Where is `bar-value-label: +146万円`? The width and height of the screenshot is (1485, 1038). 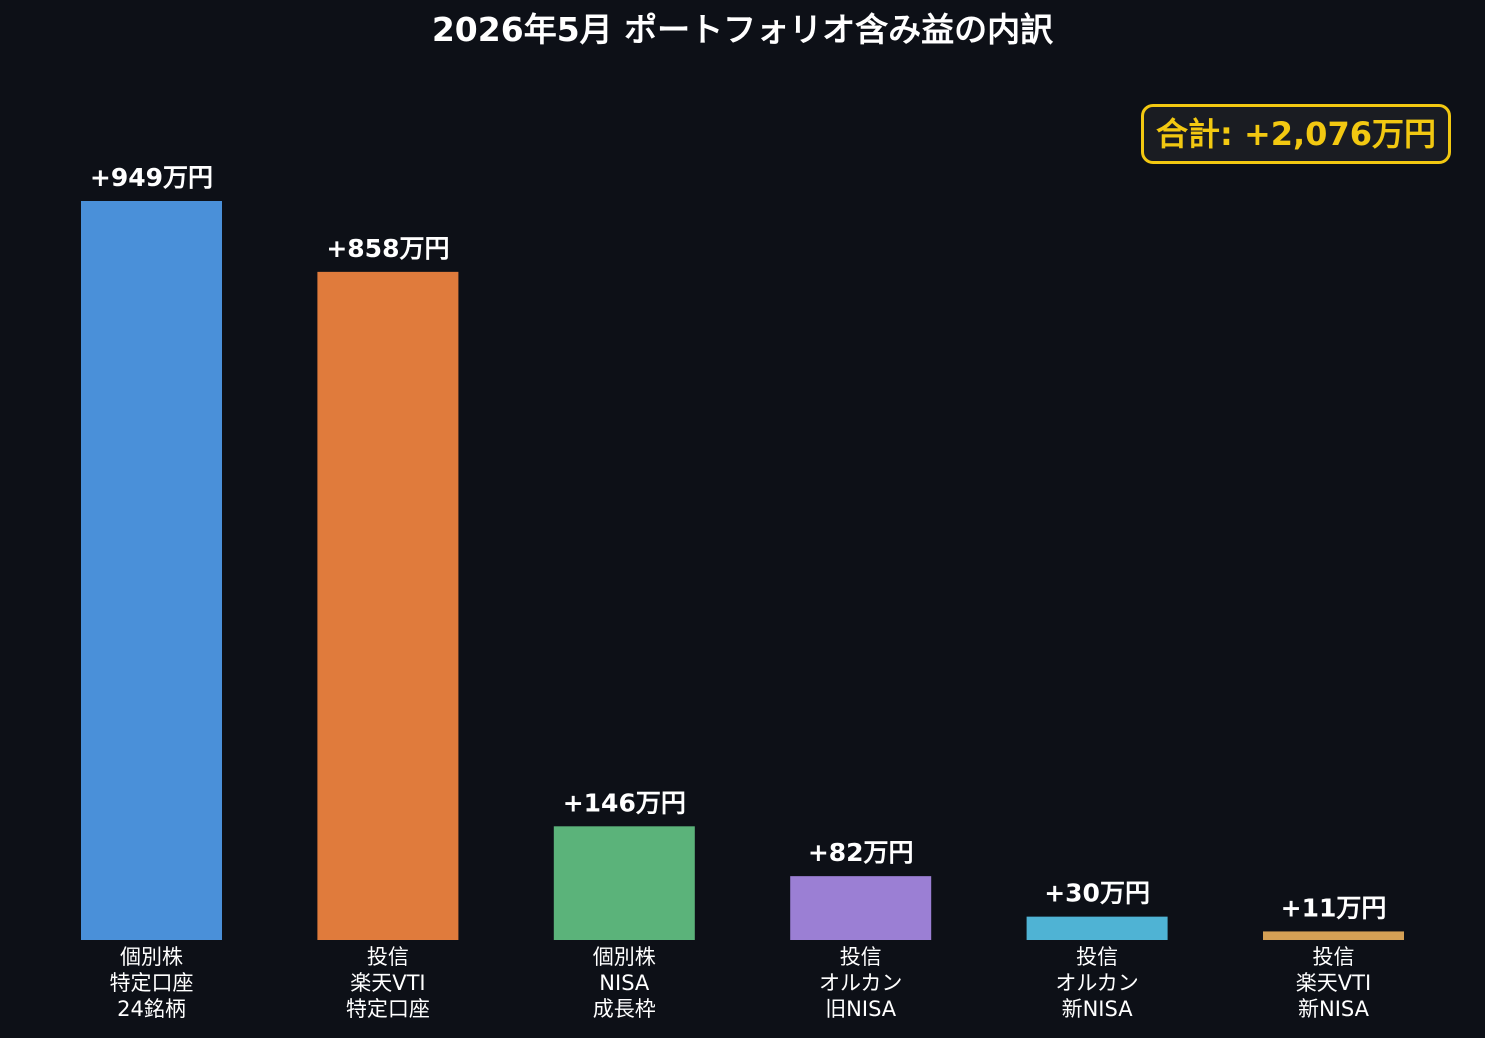 bar-value-label: +146万円 is located at coordinates (624, 802).